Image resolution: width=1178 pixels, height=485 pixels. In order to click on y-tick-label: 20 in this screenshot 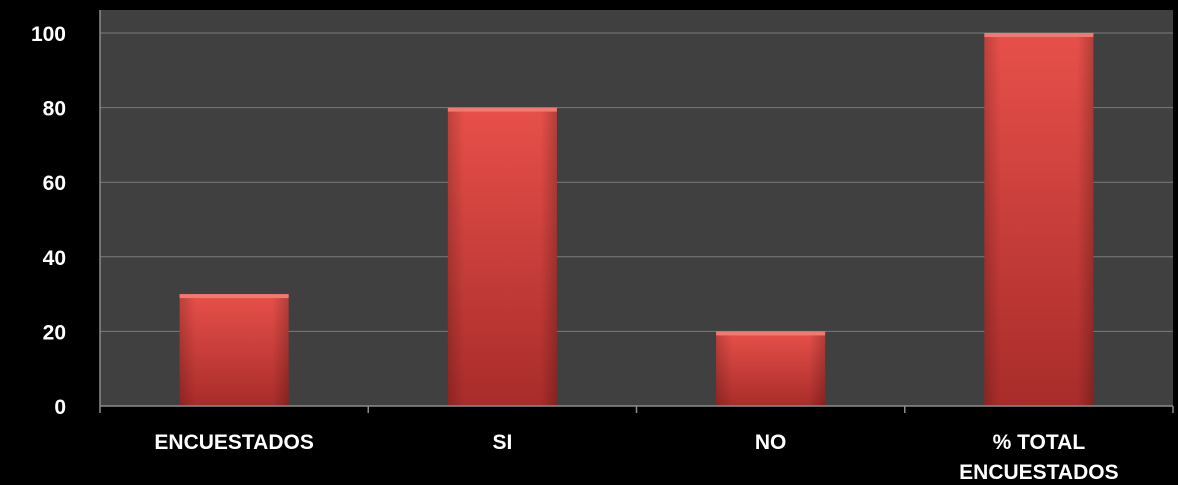, I will do `click(54, 332)`.